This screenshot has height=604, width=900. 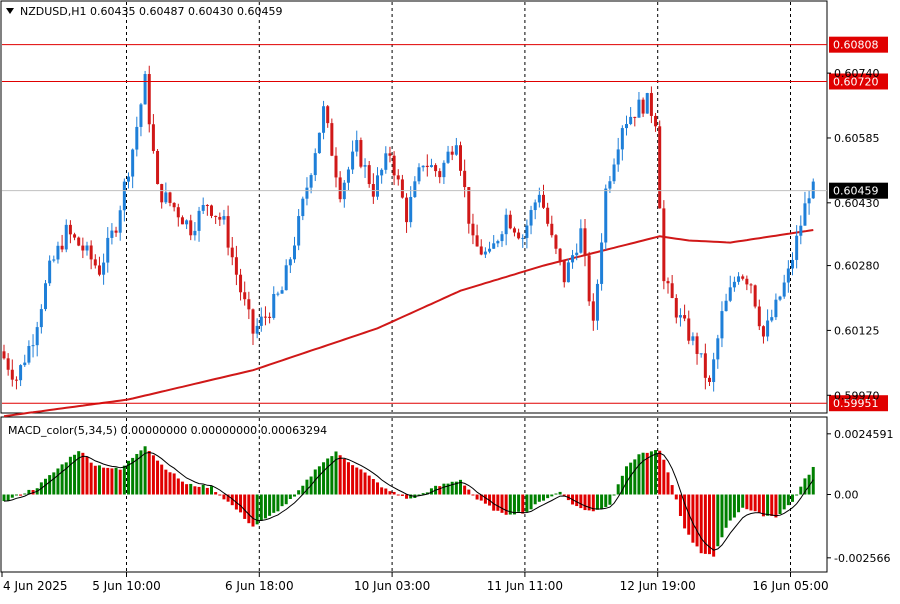 What do you see at coordinates (856, 191) in the screenshot?
I see `current-price-label: 0.60459` at bounding box center [856, 191].